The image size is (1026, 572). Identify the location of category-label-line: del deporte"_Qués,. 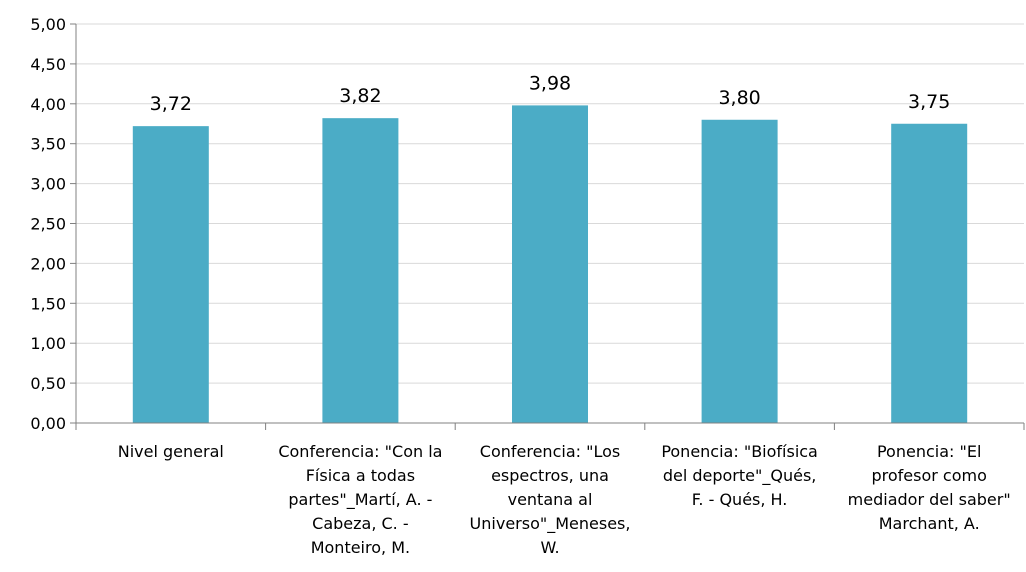
(740, 476).